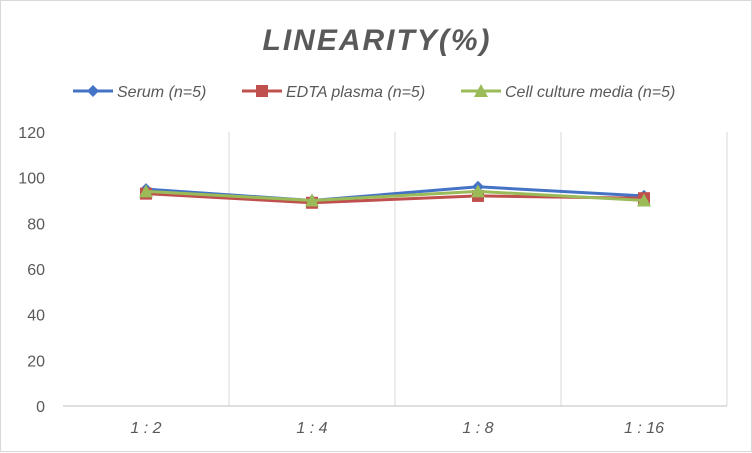  Describe the element at coordinates (590, 92) in the screenshot. I see `legend-label: Cell culture media (n=5)` at that location.